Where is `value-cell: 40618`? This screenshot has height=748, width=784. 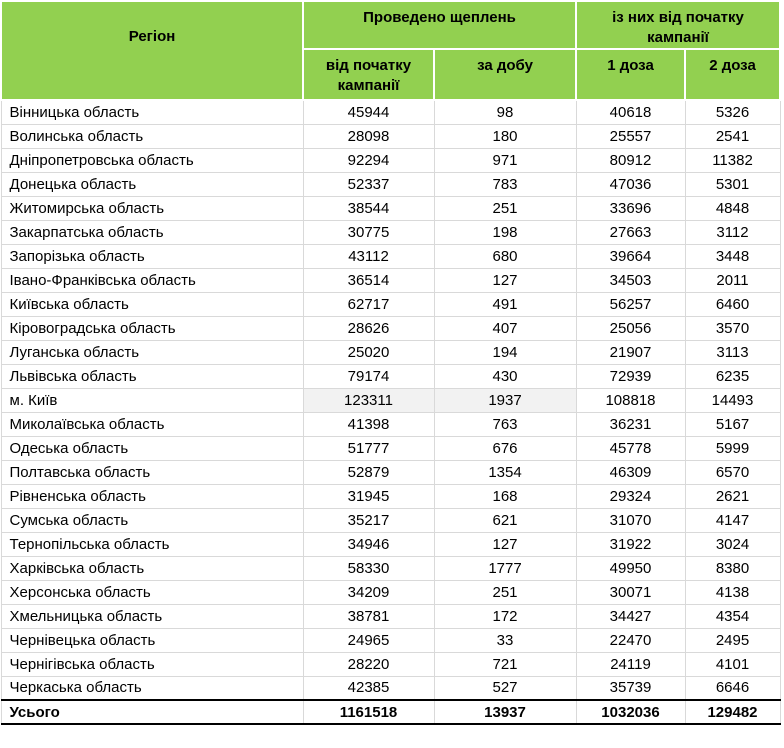
value-cell: 40618 is located at coordinates (630, 112).